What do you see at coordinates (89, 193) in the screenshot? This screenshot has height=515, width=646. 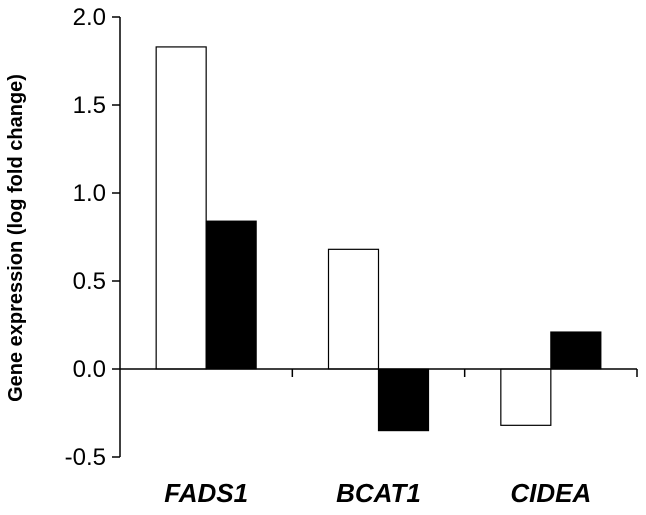 I see `y-tick-label: 1.0` at bounding box center [89, 193].